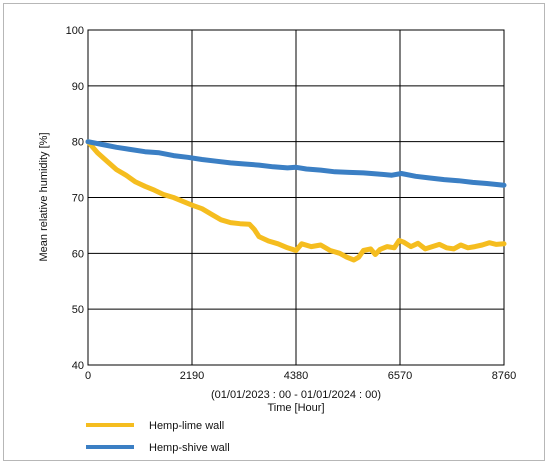 This screenshot has height=466, width=550. Describe the element at coordinates (88, 376) in the screenshot. I see `x-tick-label: 0` at that location.